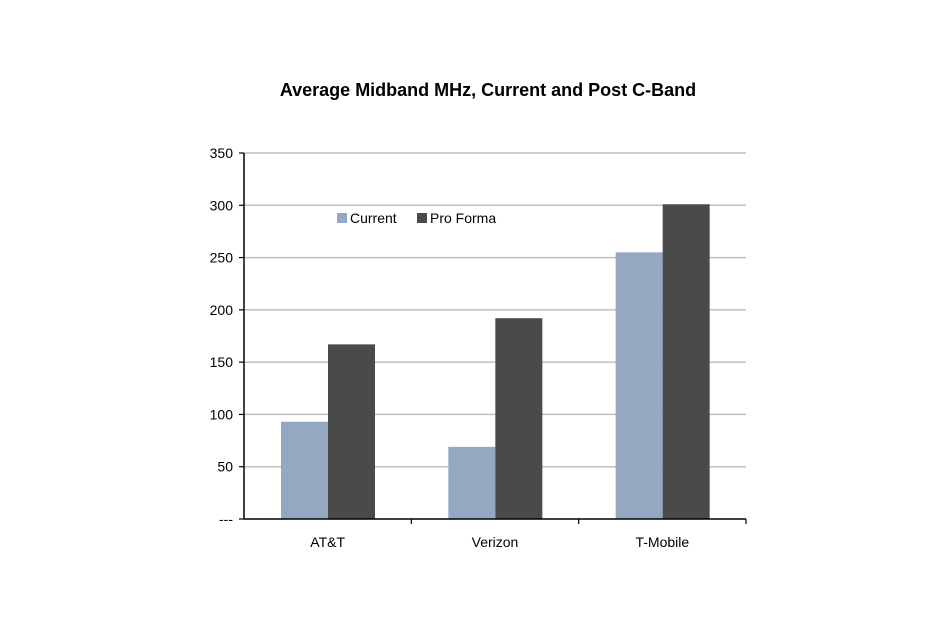  I want to click on bar-current-verizon, so click(472, 482).